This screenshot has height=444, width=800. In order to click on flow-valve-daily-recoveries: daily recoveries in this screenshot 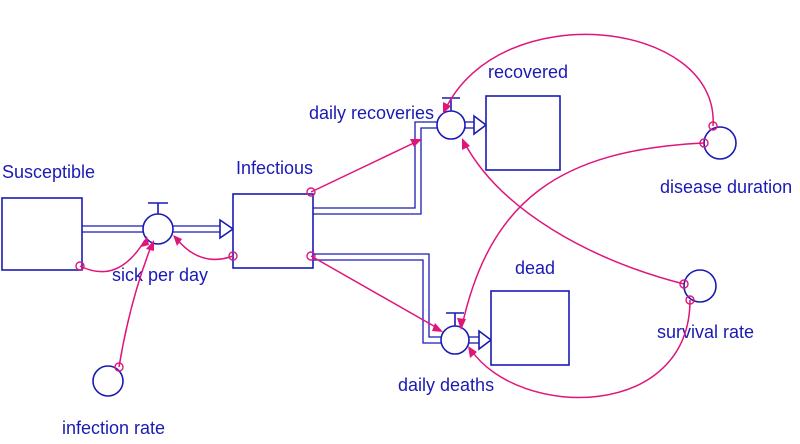, I will do `click(387, 118)`.